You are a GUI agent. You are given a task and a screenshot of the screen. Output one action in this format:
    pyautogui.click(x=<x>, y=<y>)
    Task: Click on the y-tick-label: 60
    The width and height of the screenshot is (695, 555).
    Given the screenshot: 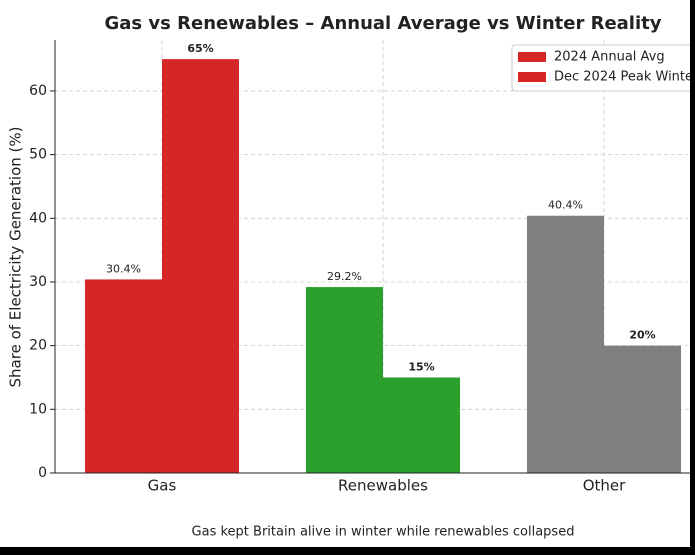 What is the action you would take?
    pyautogui.click(x=38, y=91)
    